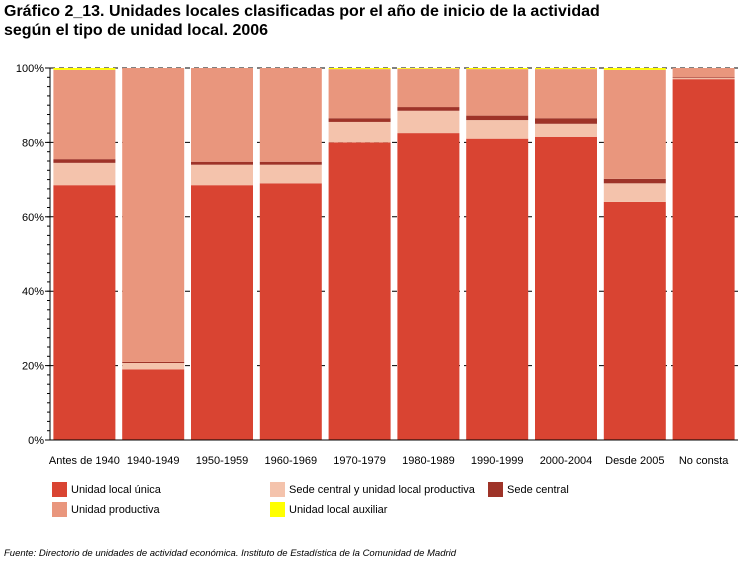 The width and height of the screenshot is (748, 562). I want to click on x-tick-label: 1970-1979, so click(359, 461).